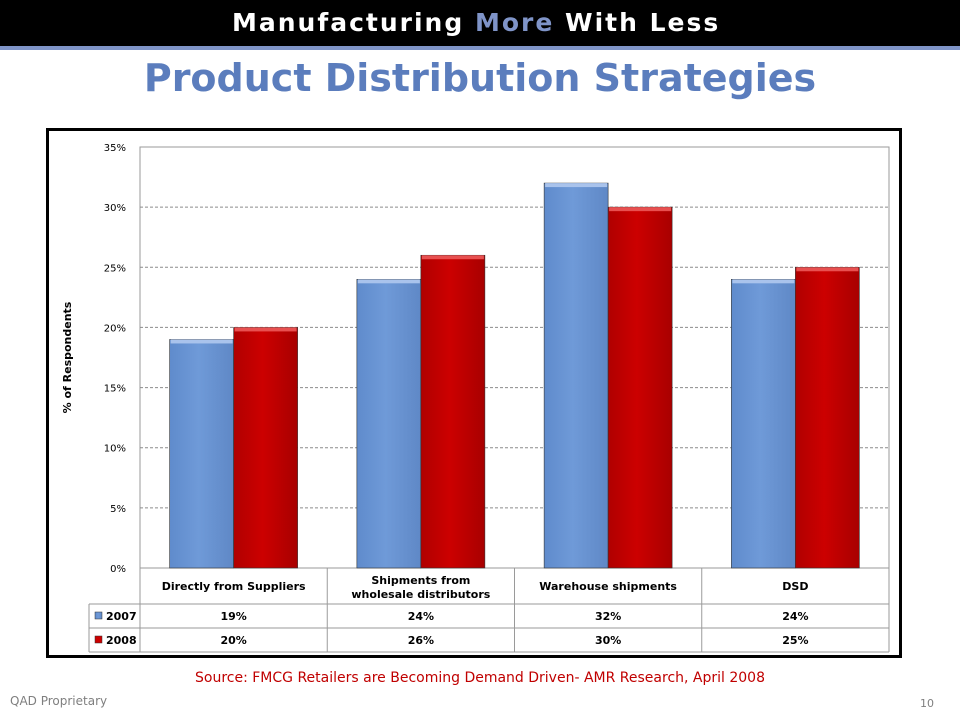  I want to click on y-tick-label: 35%, so click(115, 148).